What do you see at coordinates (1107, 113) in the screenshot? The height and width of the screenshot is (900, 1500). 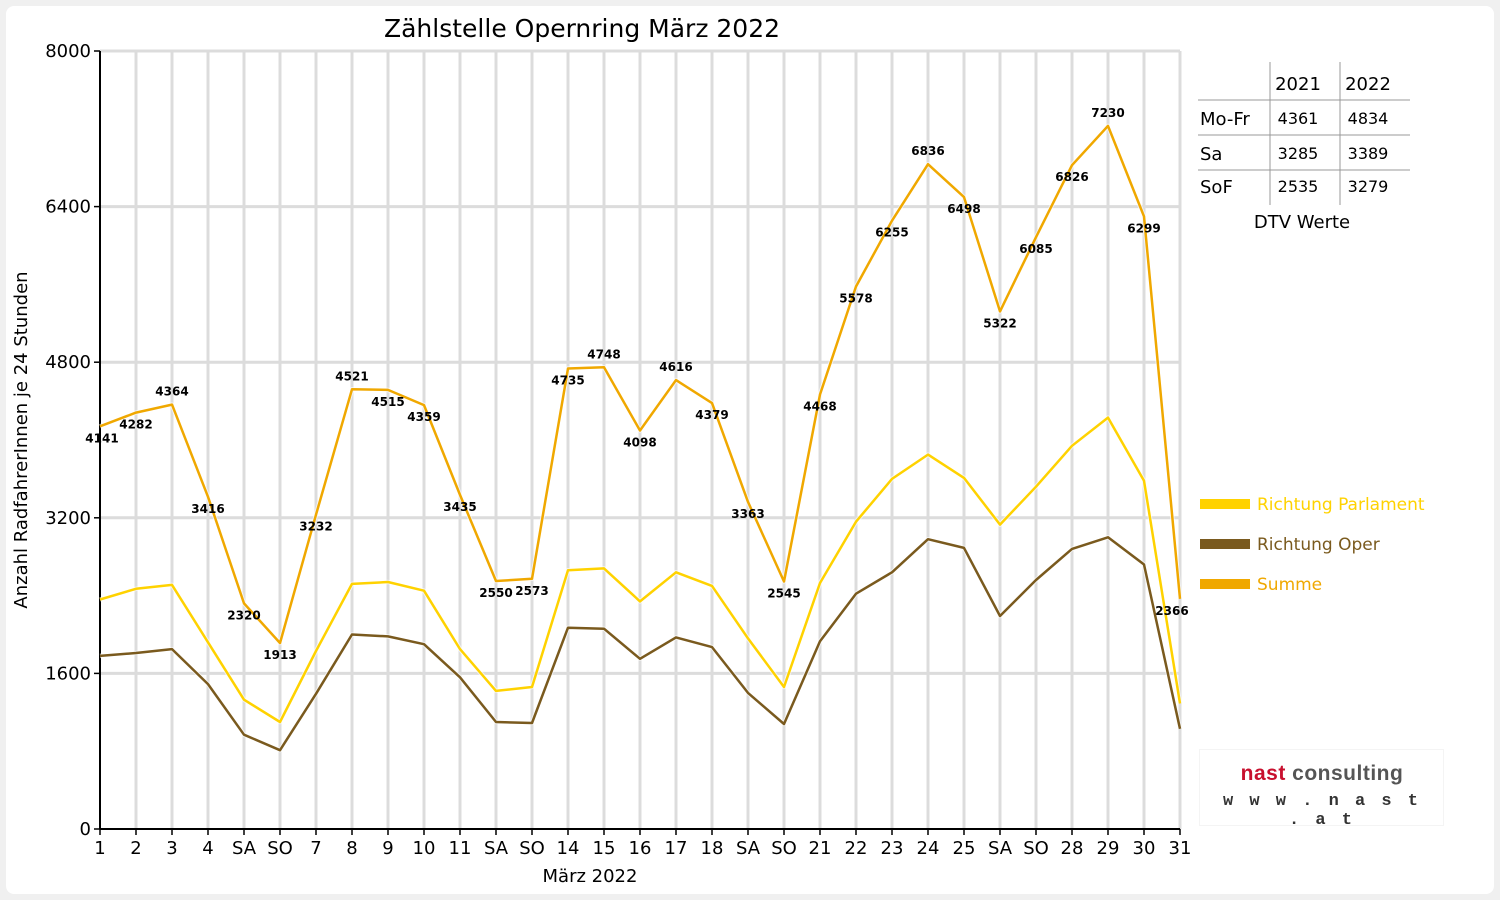 I see `data-label: 7230` at bounding box center [1107, 113].